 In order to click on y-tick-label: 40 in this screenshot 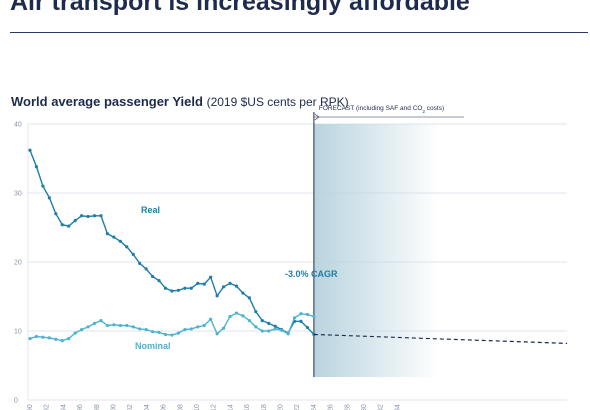, I will do `click(18, 125)`.